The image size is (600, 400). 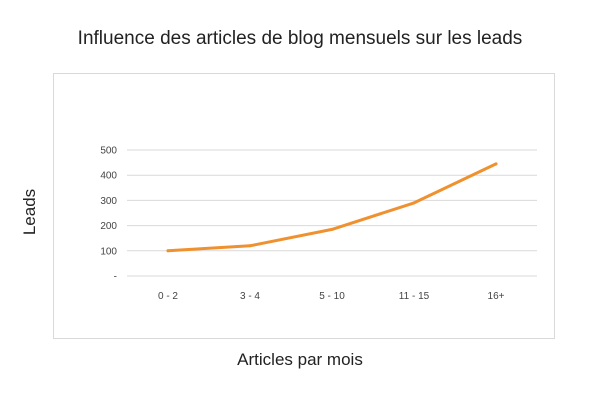 I want to click on x-tick-label-2: 5 - 10, so click(x=332, y=296).